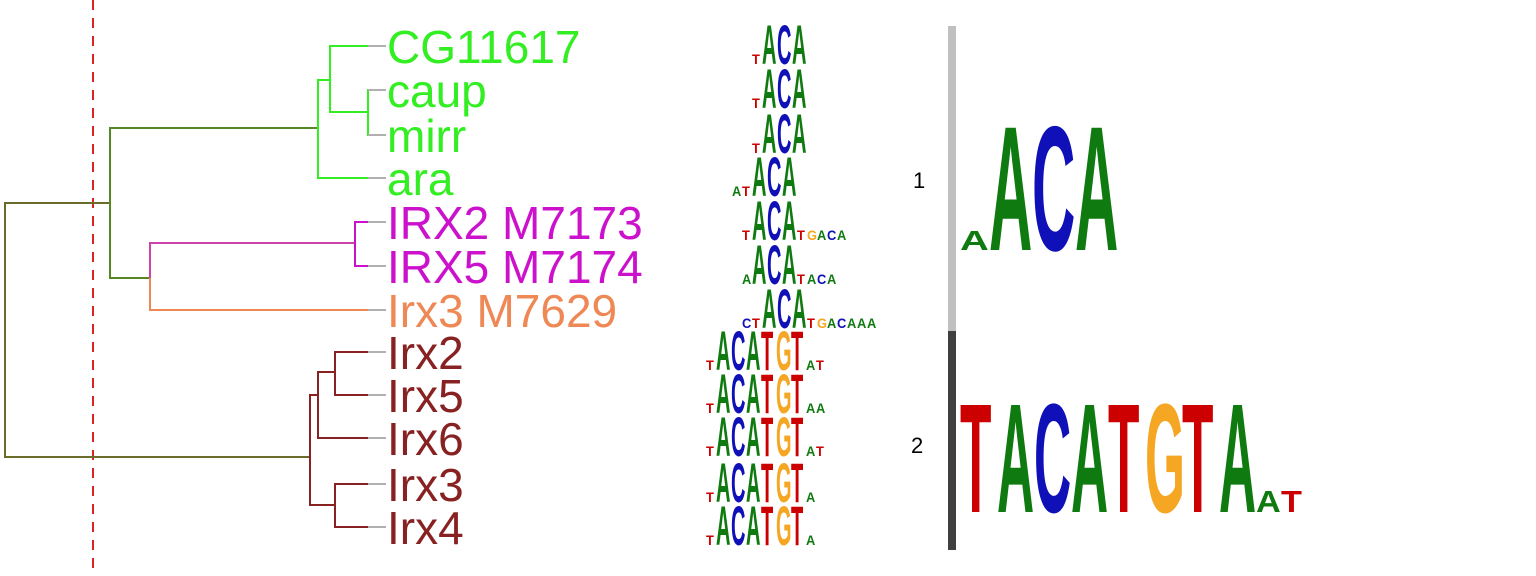 This screenshot has width=1536, height=576. What do you see at coordinates (157, 330) in the screenshot?
I see `branch-root` at bounding box center [157, 330].